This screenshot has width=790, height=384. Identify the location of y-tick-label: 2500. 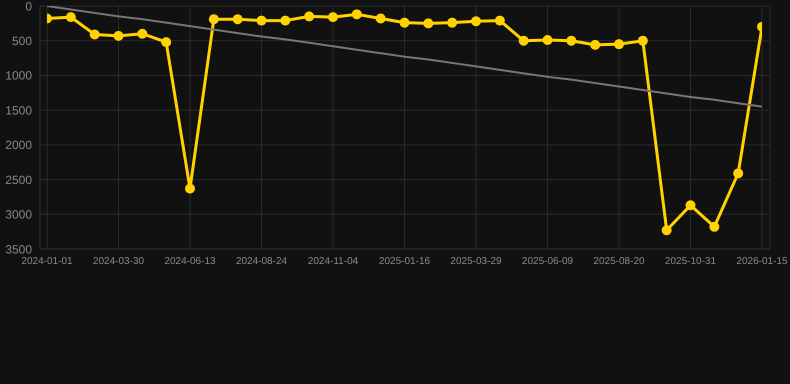
(18, 179).